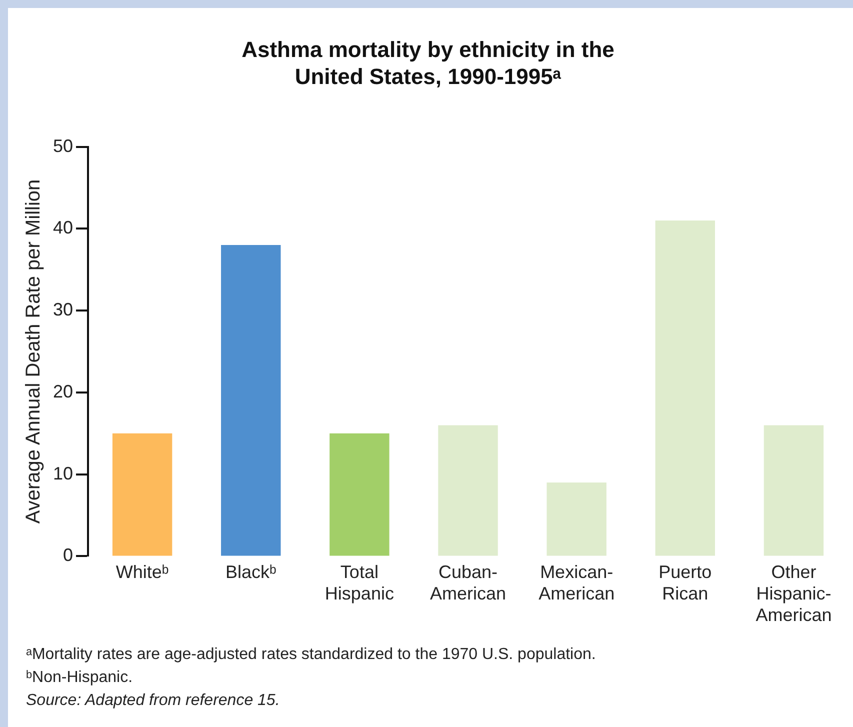 This screenshot has width=853, height=727. What do you see at coordinates (68, 555) in the screenshot?
I see `y-tick-label: 0` at bounding box center [68, 555].